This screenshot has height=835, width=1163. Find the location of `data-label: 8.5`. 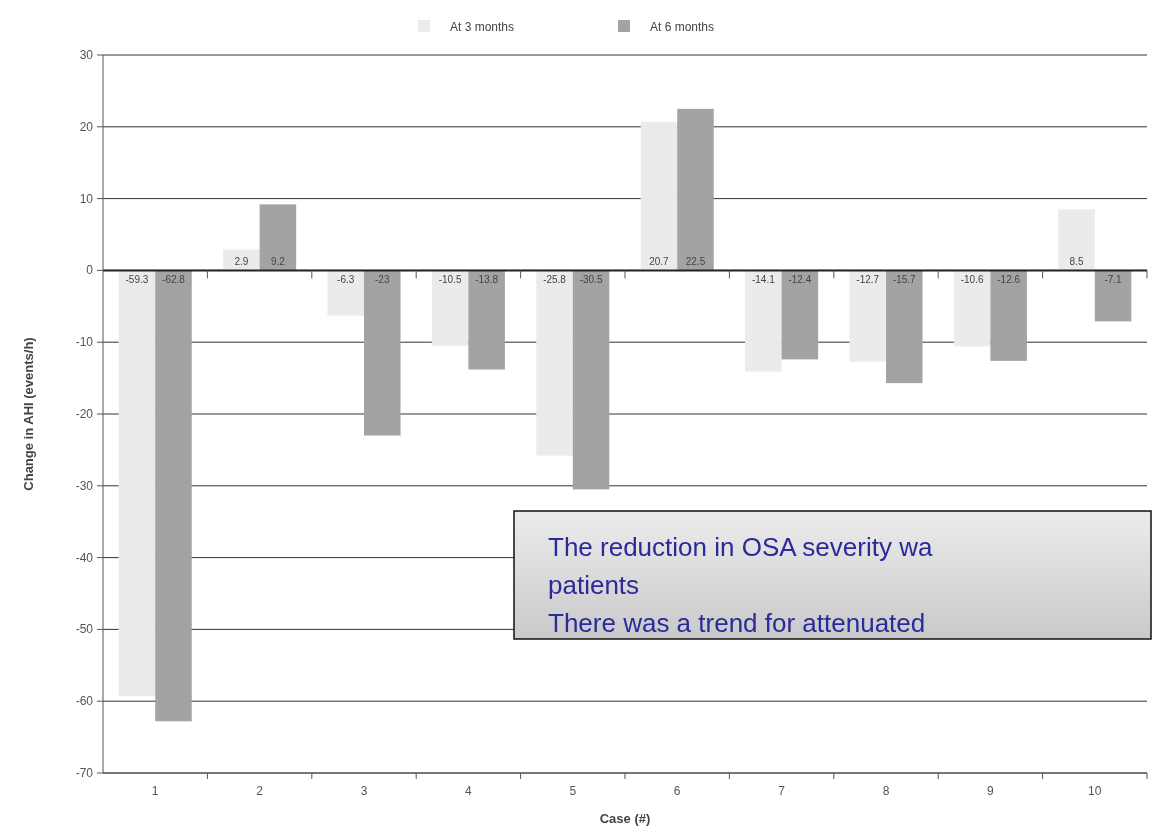

data-label: 8.5 is located at coordinates (1076, 262).